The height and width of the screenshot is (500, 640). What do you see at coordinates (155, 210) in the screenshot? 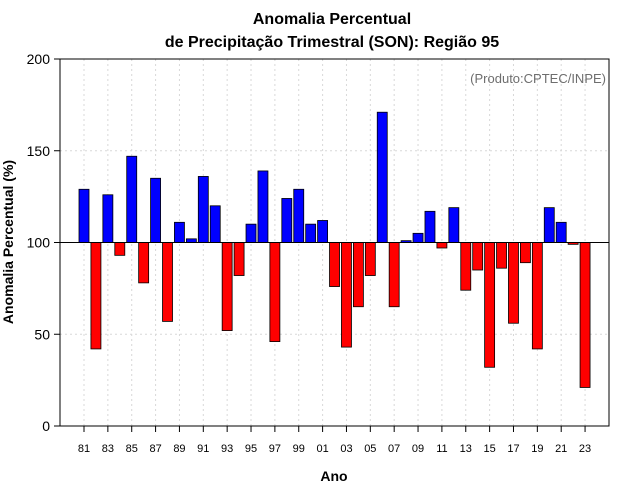
I see `bar-1987` at bounding box center [155, 210].